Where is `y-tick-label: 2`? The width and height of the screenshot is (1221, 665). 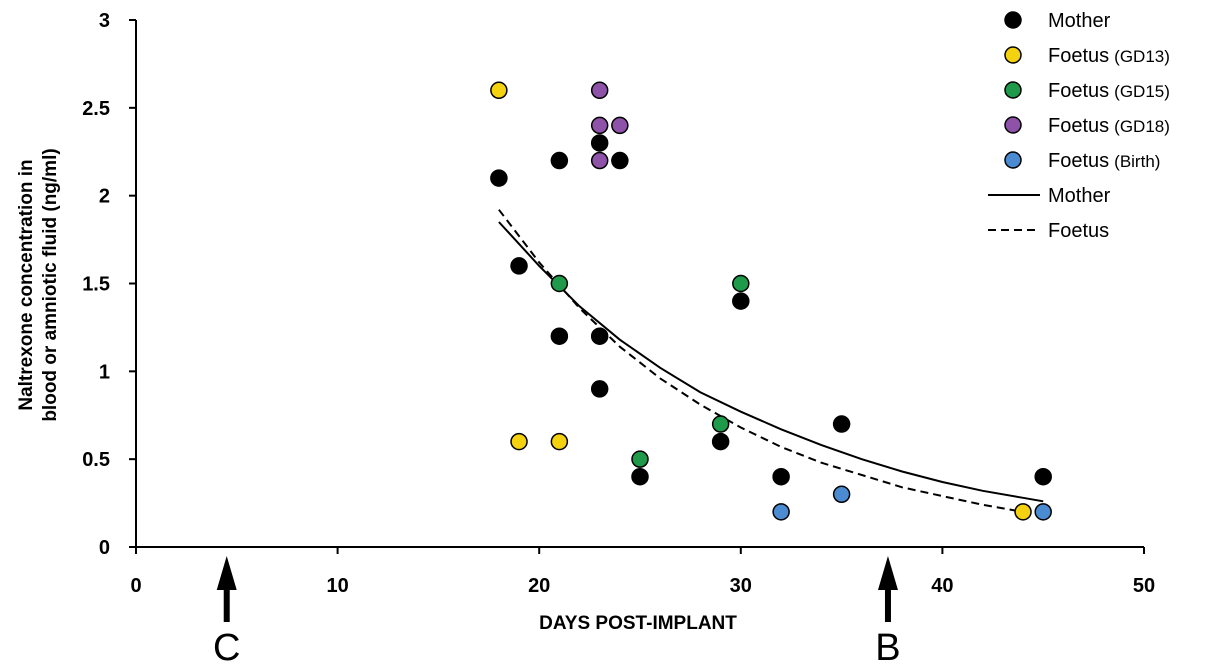
y-tick-label: 2 is located at coordinates (104, 197).